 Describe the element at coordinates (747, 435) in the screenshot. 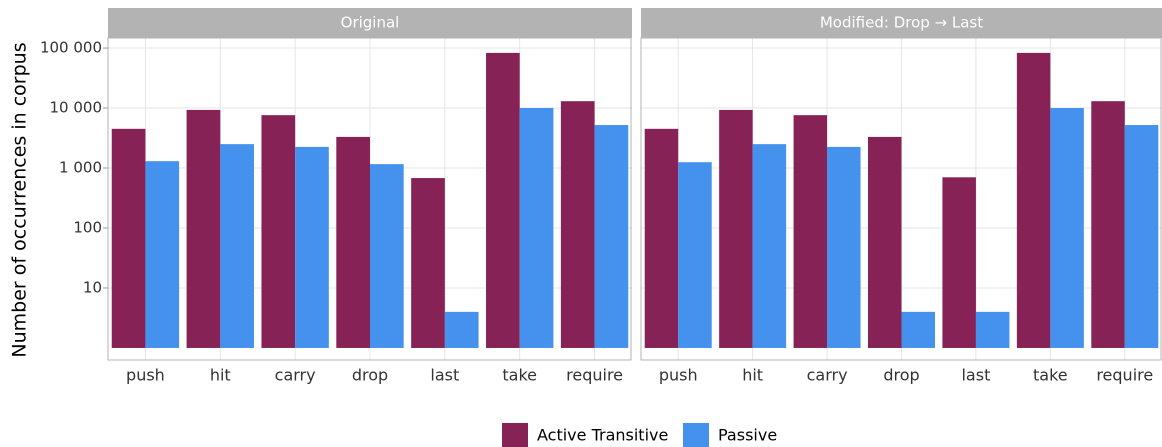

I see `legend-label: Passive` at that location.